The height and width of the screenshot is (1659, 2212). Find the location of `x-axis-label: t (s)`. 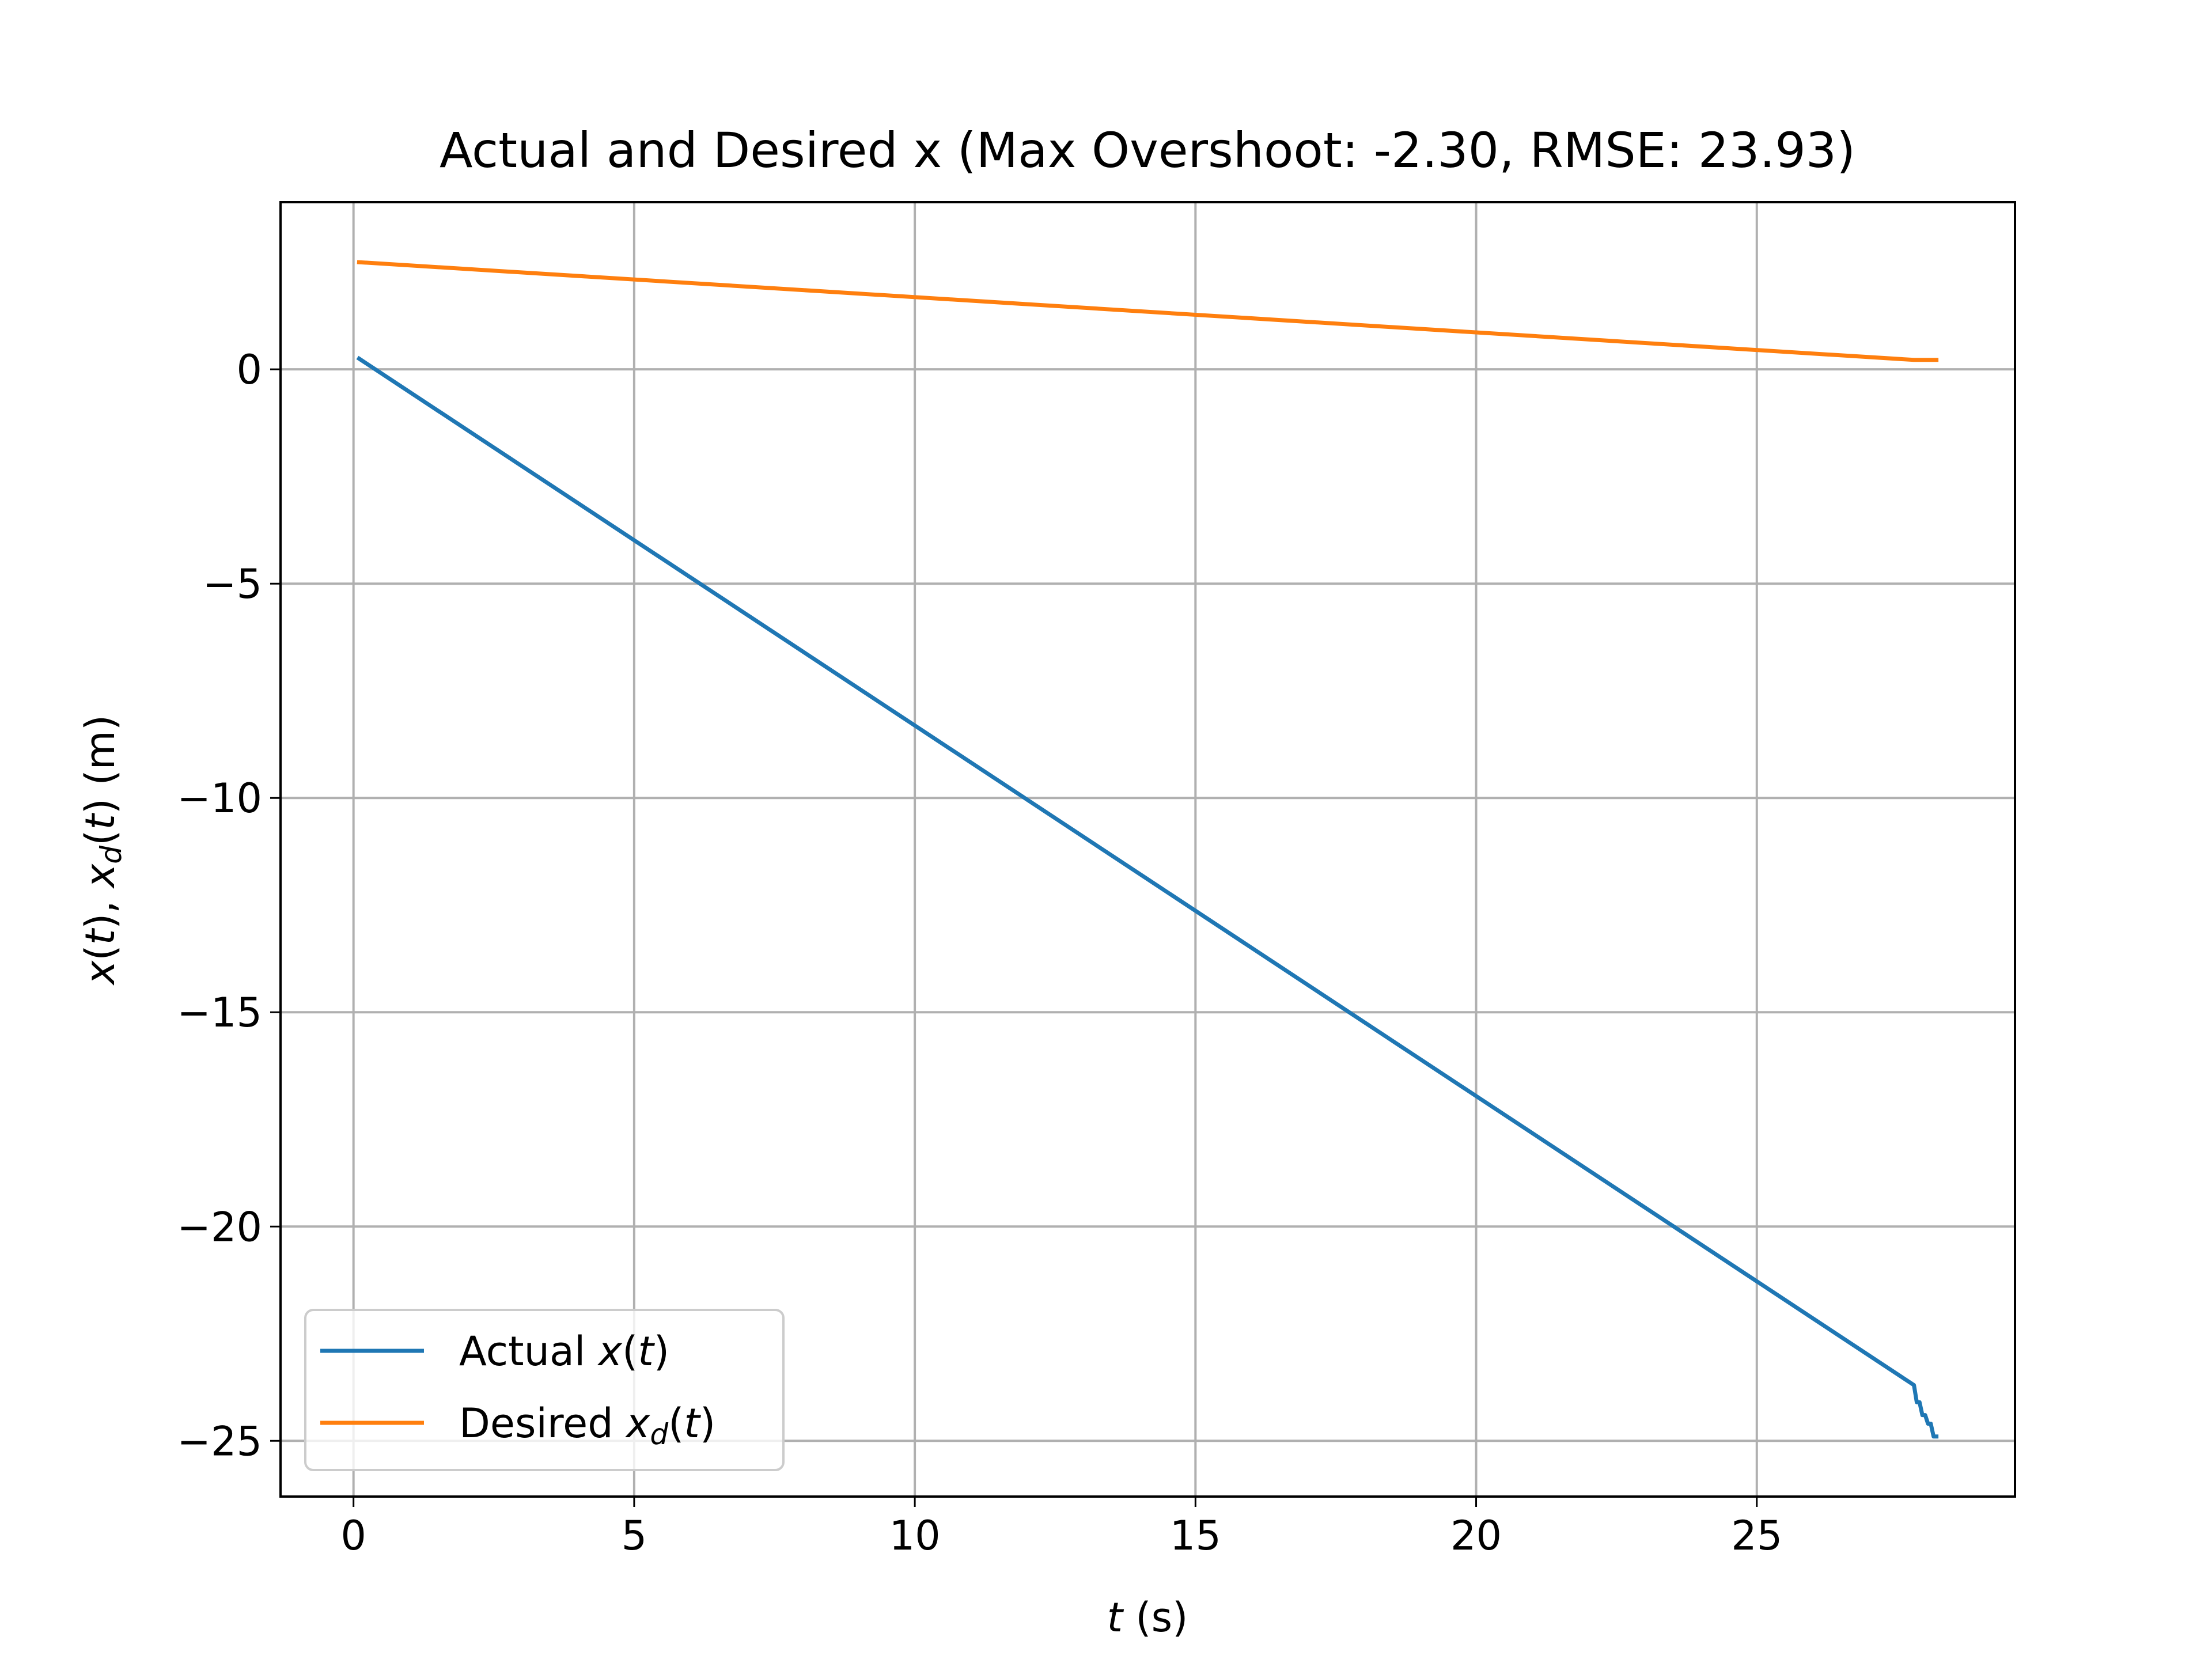

x-axis-label: t (s) is located at coordinates (1147, 1617).